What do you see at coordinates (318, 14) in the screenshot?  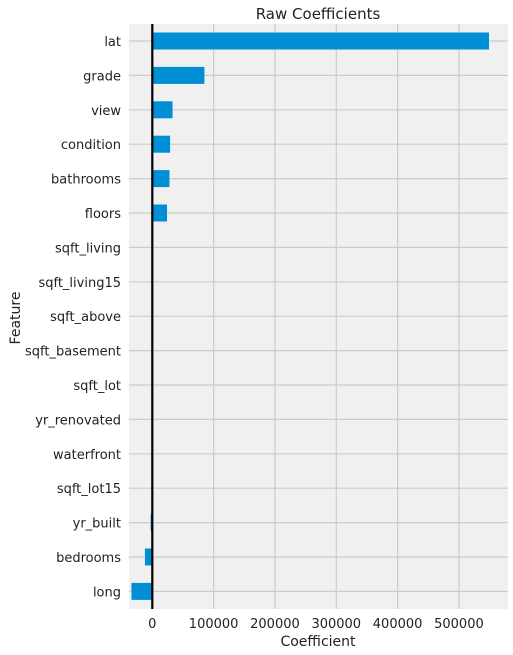 I see `chart-title: Raw Coefficients` at bounding box center [318, 14].